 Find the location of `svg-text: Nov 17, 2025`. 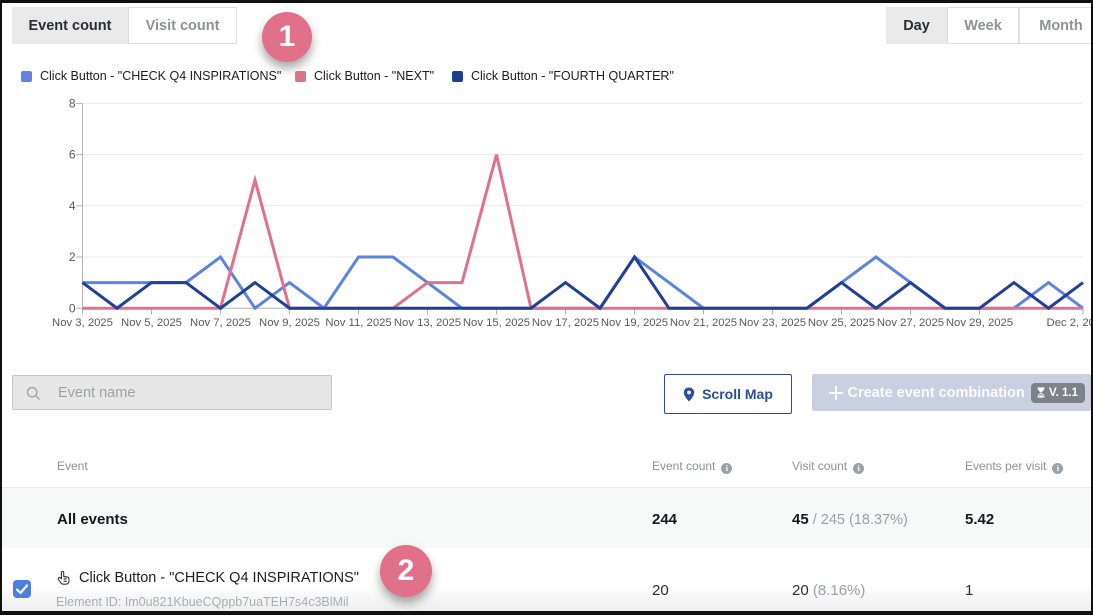

svg-text: Nov 17, 2025 is located at coordinates (565, 323).